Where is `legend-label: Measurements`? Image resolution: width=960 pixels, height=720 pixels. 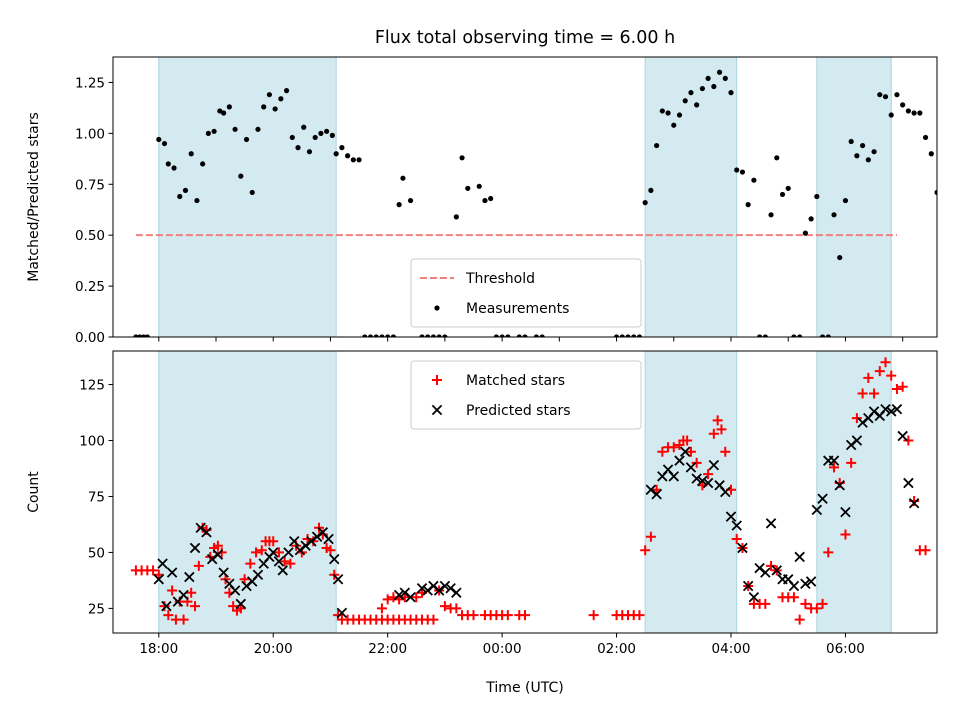 legend-label: Measurements is located at coordinates (517, 309).